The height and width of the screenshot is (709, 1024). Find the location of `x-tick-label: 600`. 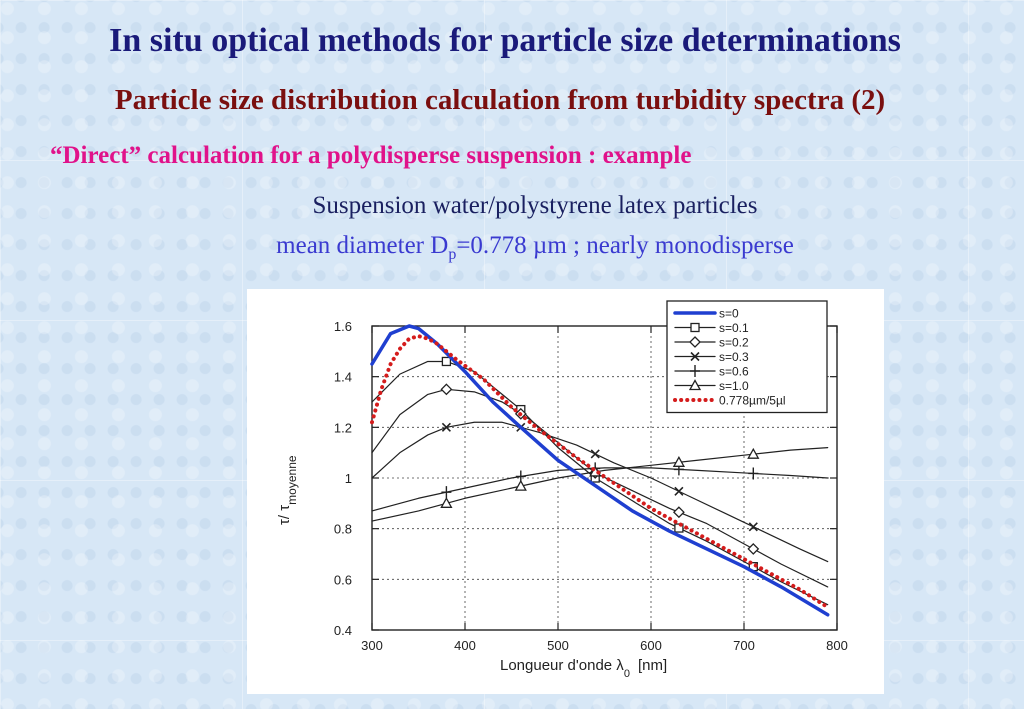

x-tick-label: 600 is located at coordinates (651, 645).